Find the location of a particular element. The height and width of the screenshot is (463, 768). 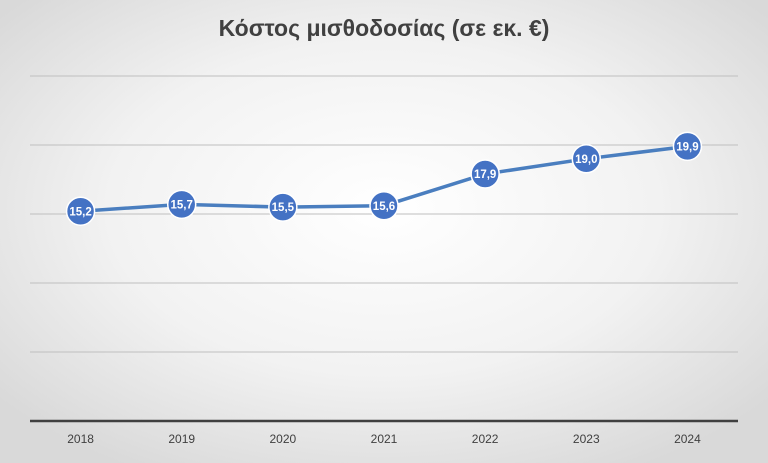

data-label: 15,7 is located at coordinates (182, 205).